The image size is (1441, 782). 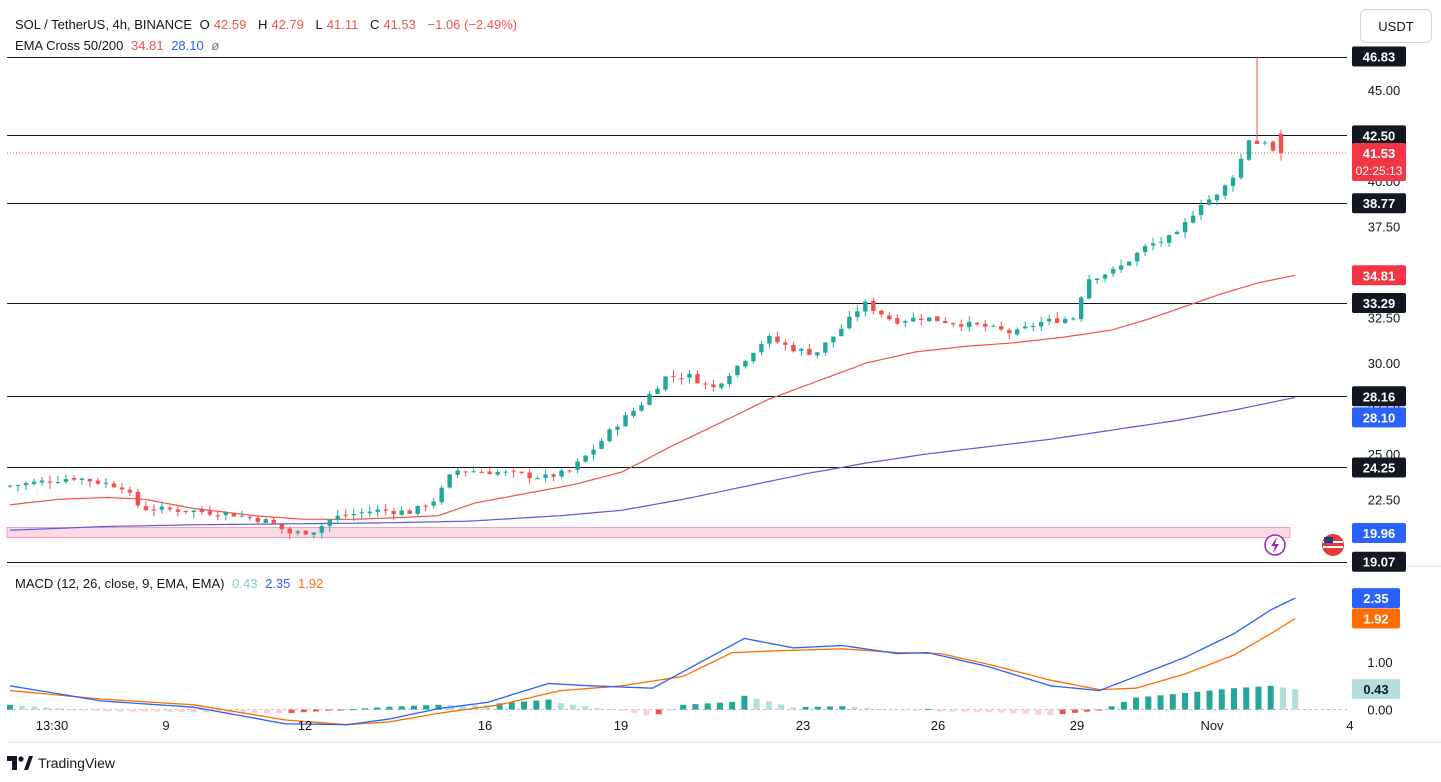 What do you see at coordinates (104, 24) in the screenshot?
I see `symbol-label: SOL / TetherUS, 4h, BINANCE` at bounding box center [104, 24].